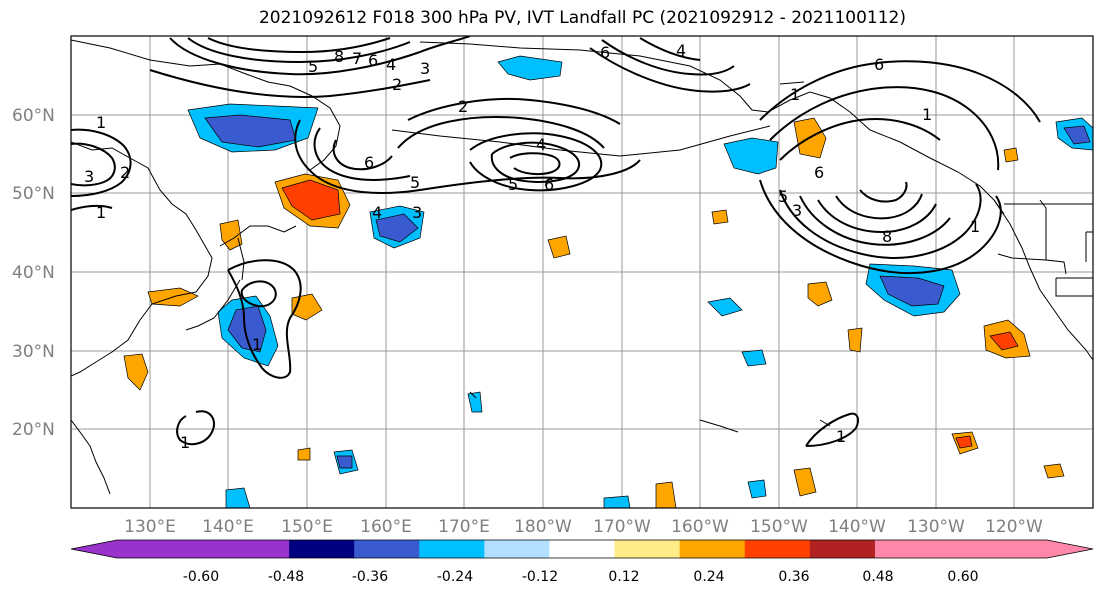 The image size is (1105, 601). What do you see at coordinates (150, 527) in the screenshot?
I see `lon-label: 130°E` at bounding box center [150, 527].